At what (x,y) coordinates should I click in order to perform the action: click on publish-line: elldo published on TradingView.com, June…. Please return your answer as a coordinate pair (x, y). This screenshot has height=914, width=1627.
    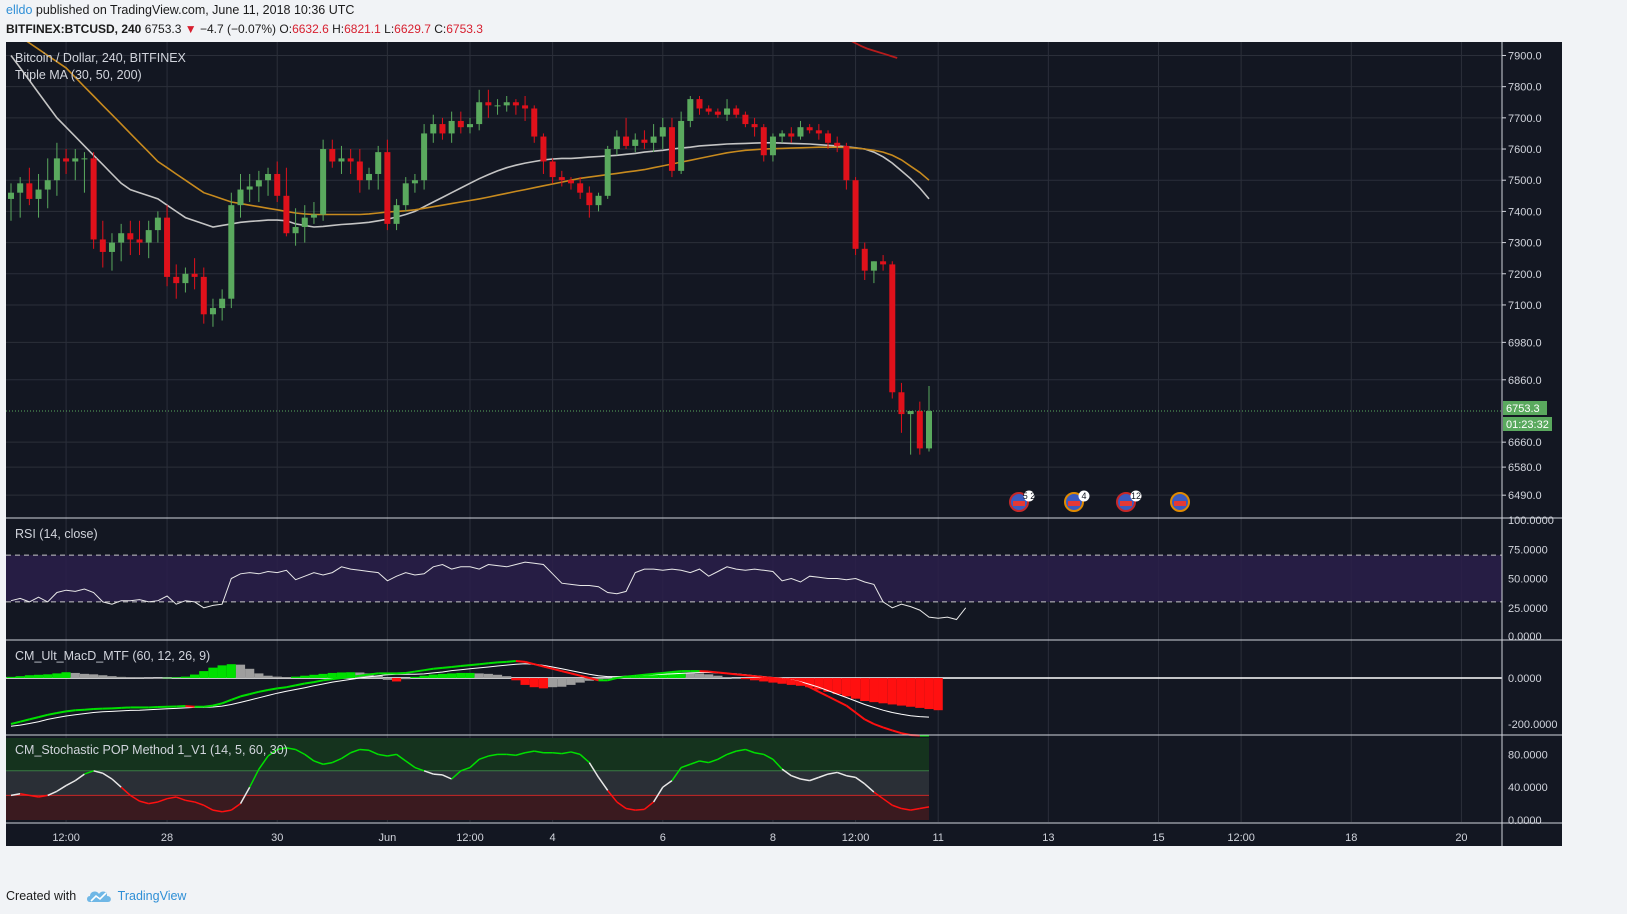
    Looking at the image, I should click on (180, 10).